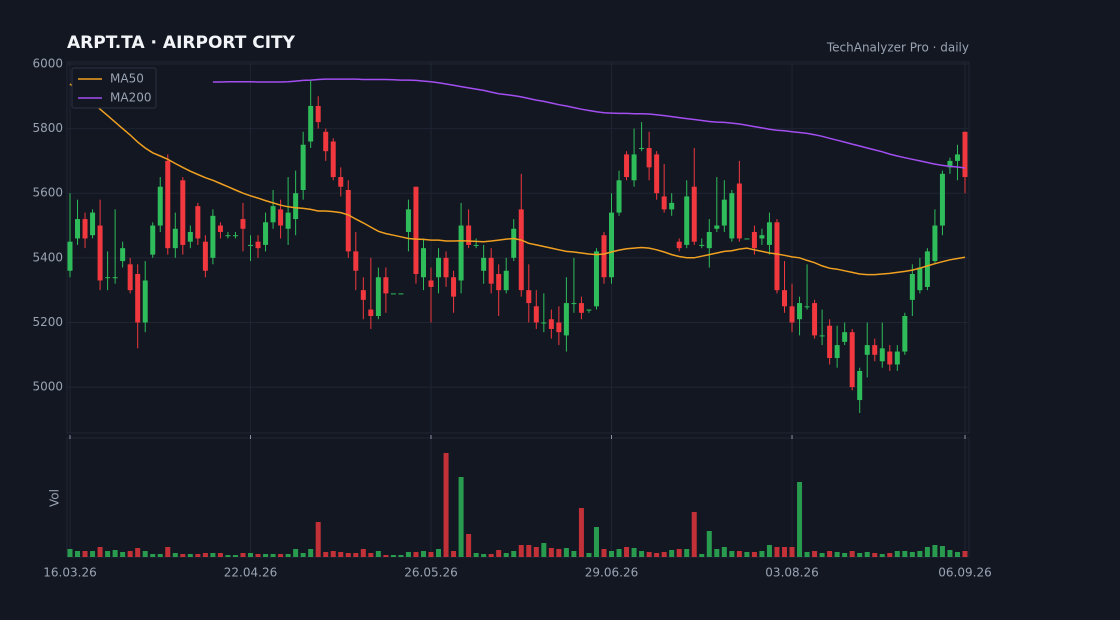 This screenshot has width=1120, height=620. I want to click on legend-label: MA50, so click(127, 79).